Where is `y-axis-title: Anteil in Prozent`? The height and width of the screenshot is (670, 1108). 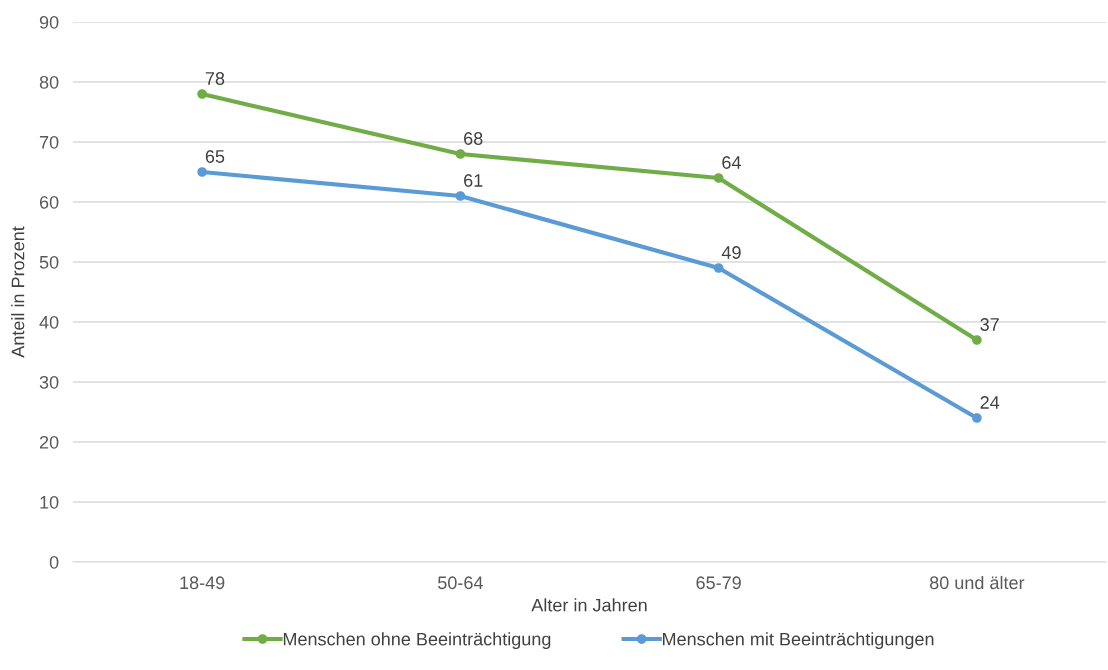
y-axis-title: Anteil in Prozent is located at coordinates (18, 292).